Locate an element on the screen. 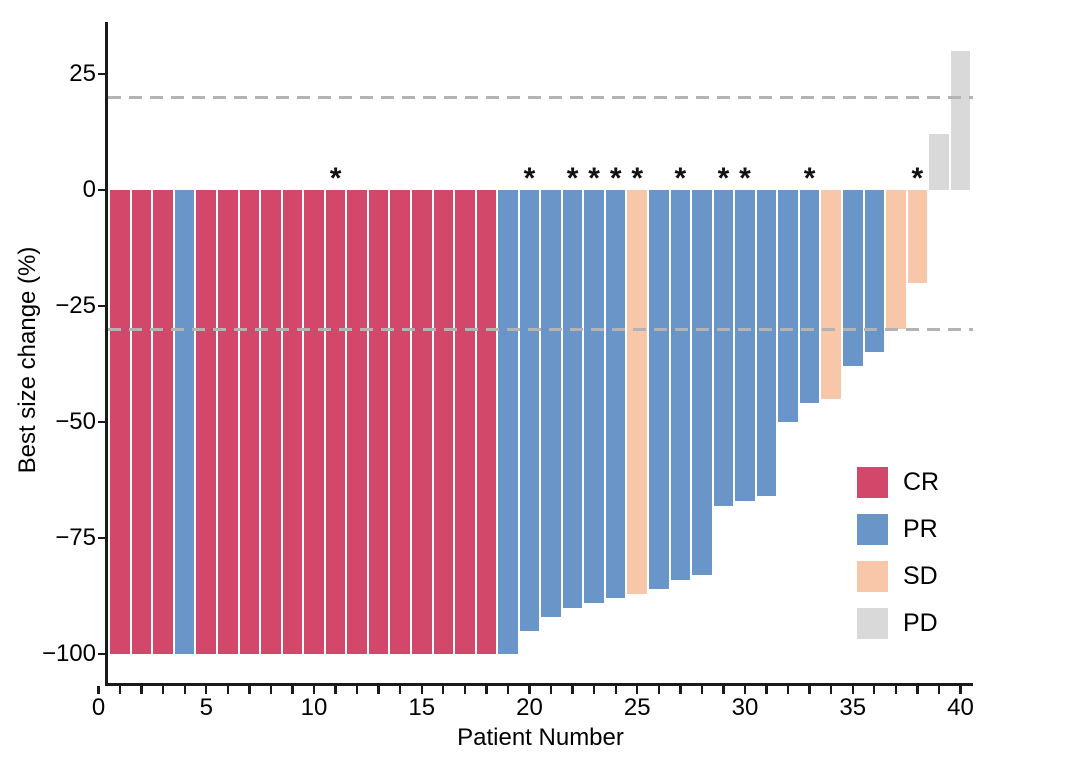 This screenshot has height=763, width=1080. y-tick-label-0: 0 is located at coordinates (89, 189).